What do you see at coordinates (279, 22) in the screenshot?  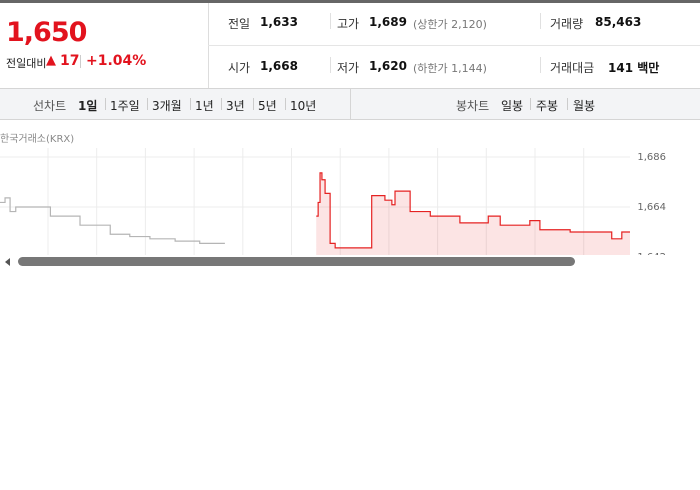 I see `stat-value: 1,633` at bounding box center [279, 22].